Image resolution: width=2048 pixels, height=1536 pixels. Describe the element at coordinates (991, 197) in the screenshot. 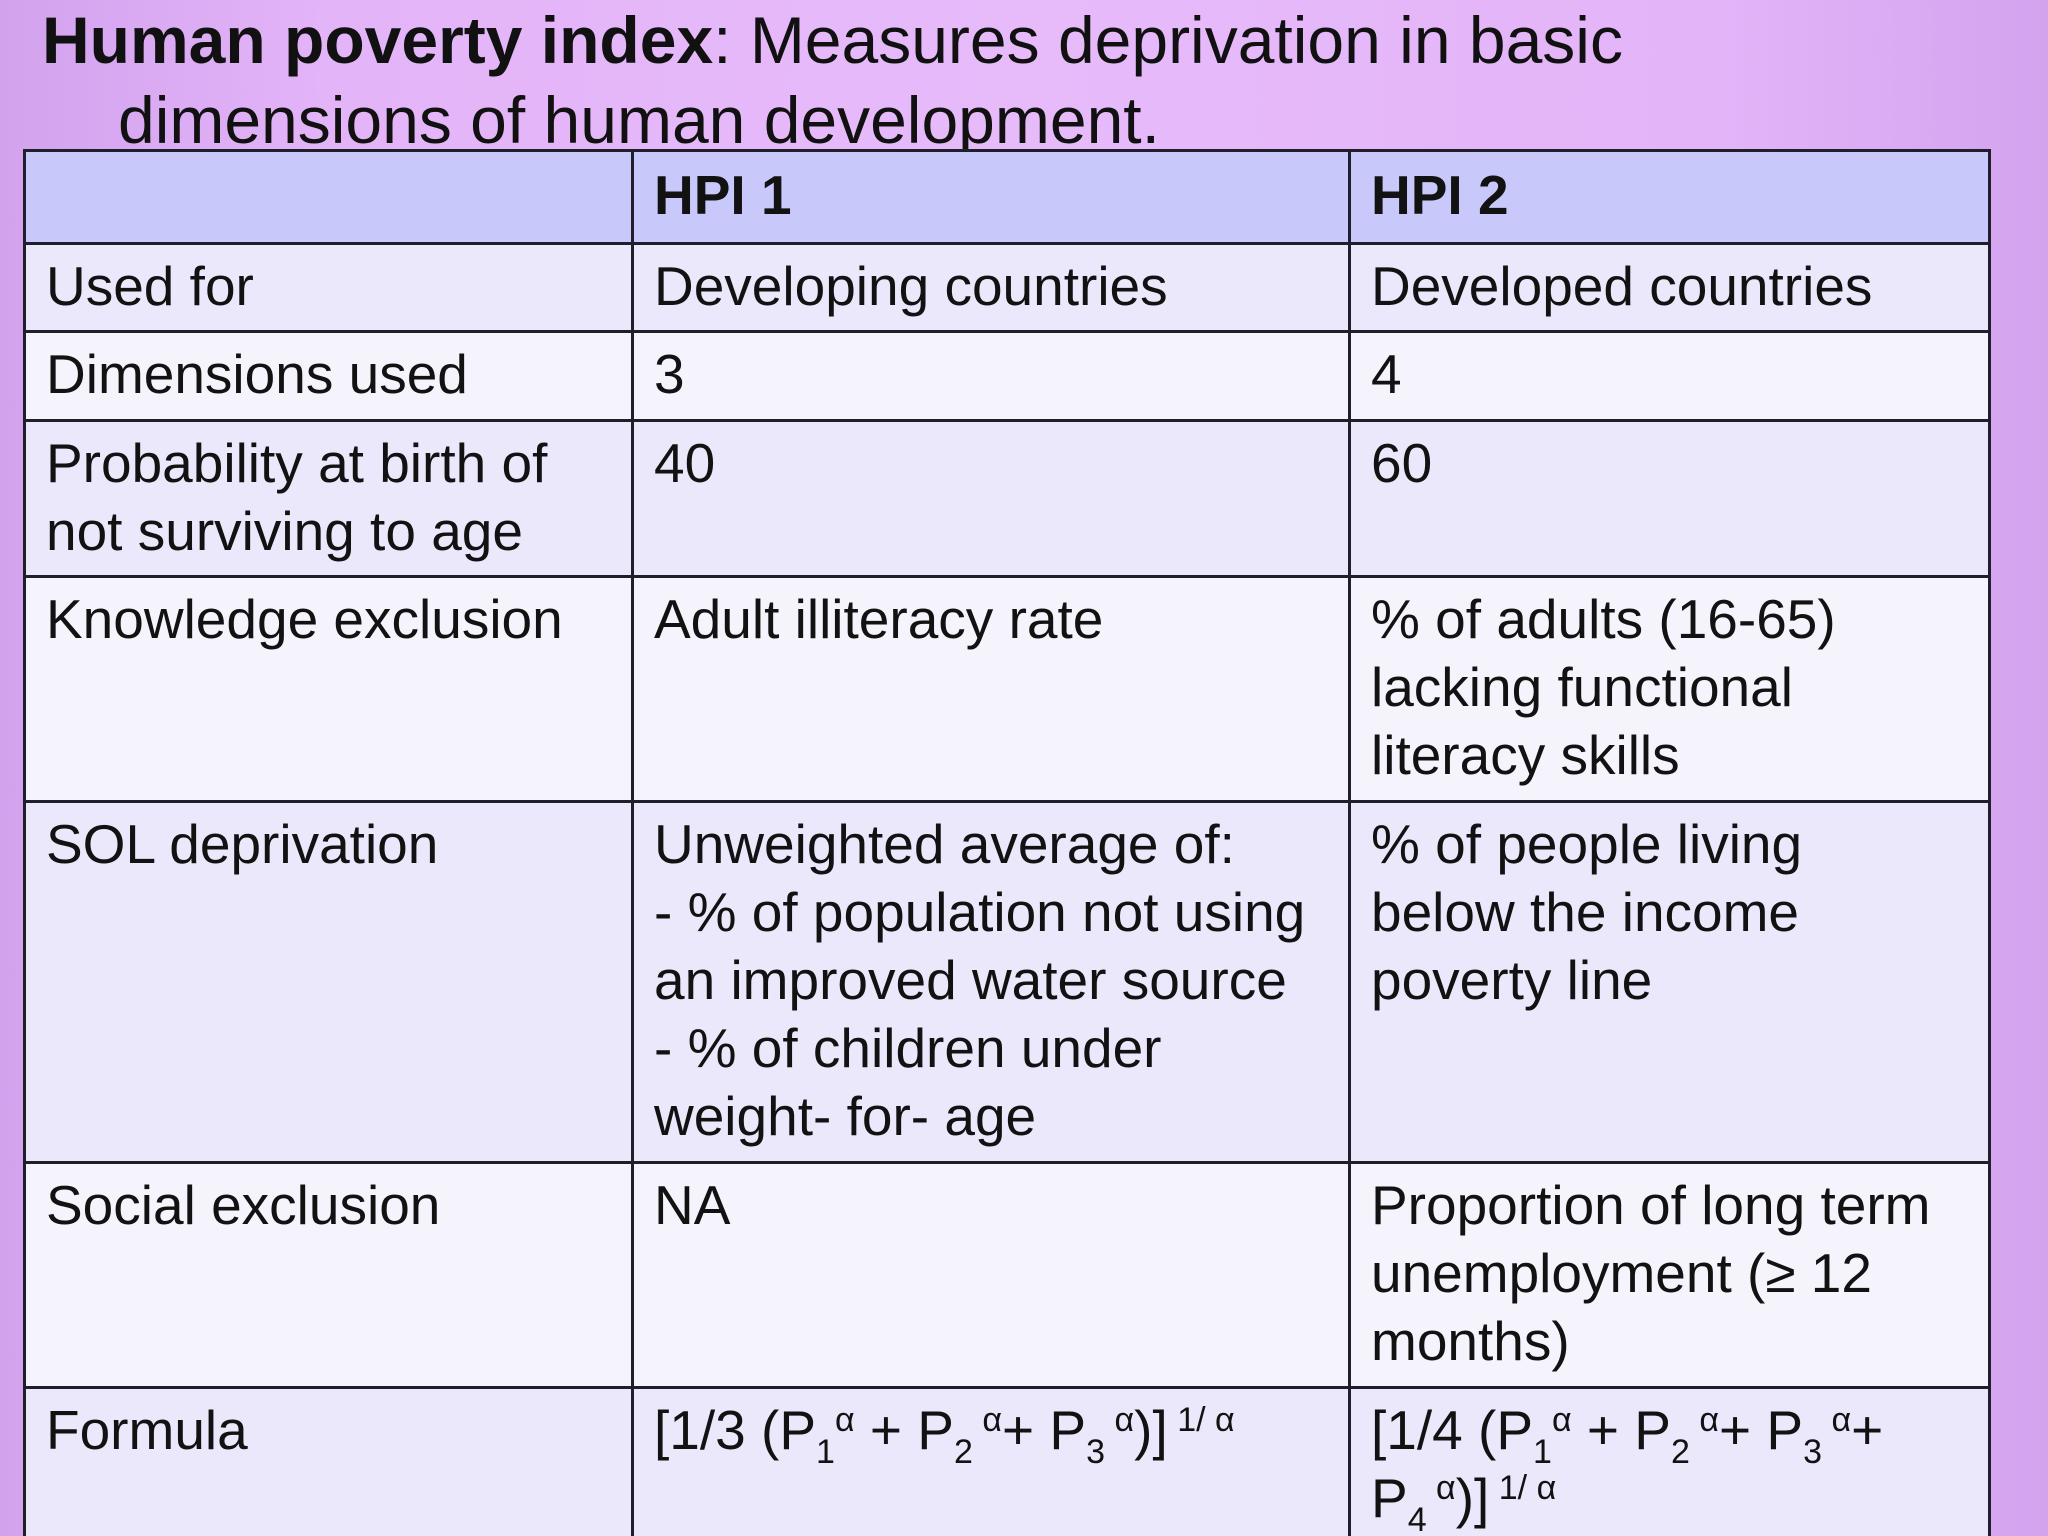

I see `header-hpi1: HPI 1` at that location.